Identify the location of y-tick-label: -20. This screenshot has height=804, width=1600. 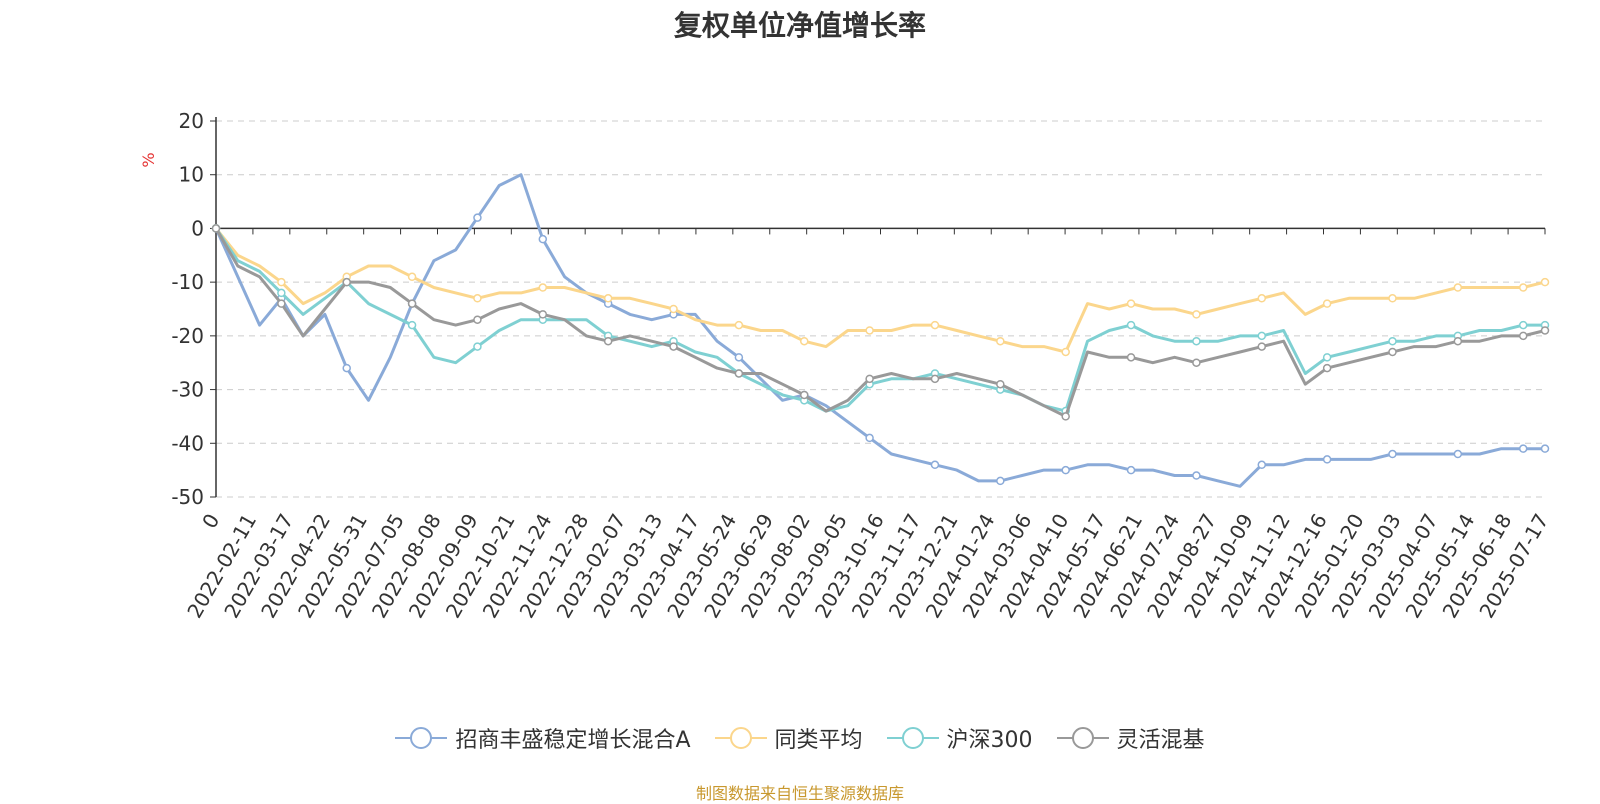
(187, 336).